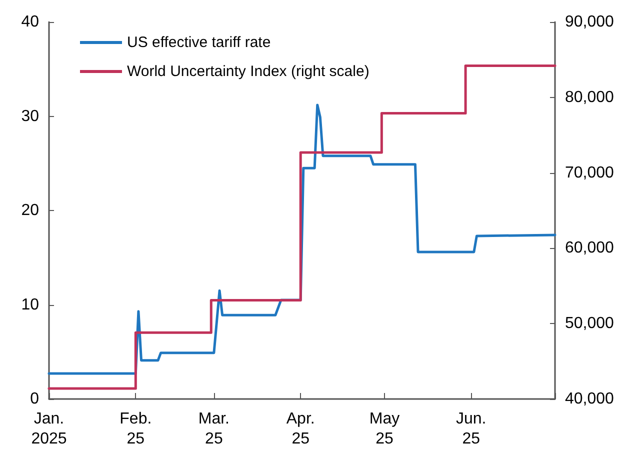  Describe the element at coordinates (589, 323) in the screenshot. I see `y2-tick-label: 50,000` at that location.